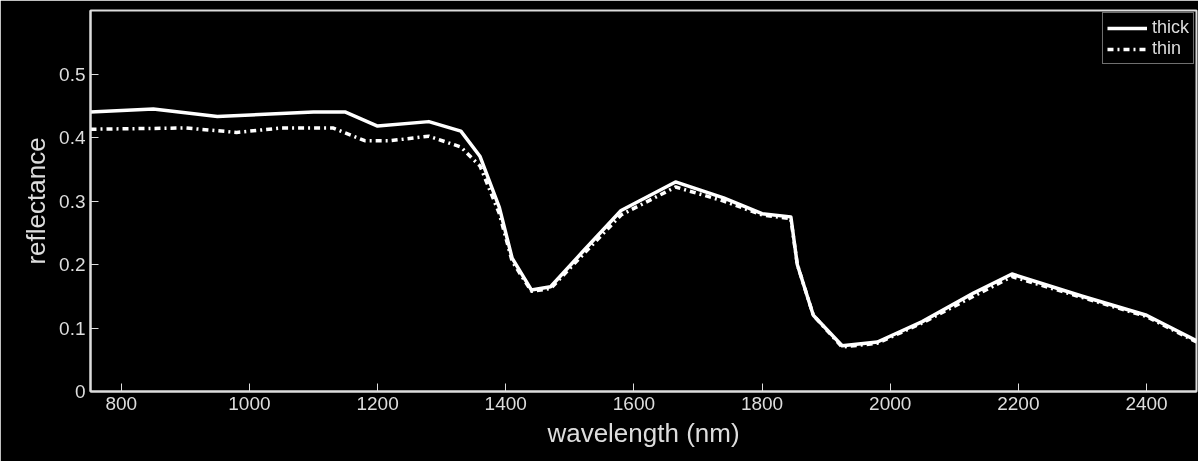 This screenshot has width=1198, height=461. I want to click on x-tick-label: 1400, so click(505, 403).